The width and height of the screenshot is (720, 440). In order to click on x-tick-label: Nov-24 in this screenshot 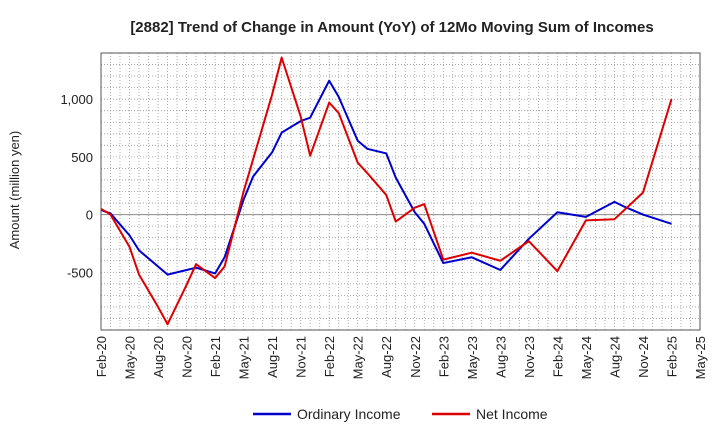, I will do `click(643, 357)`.